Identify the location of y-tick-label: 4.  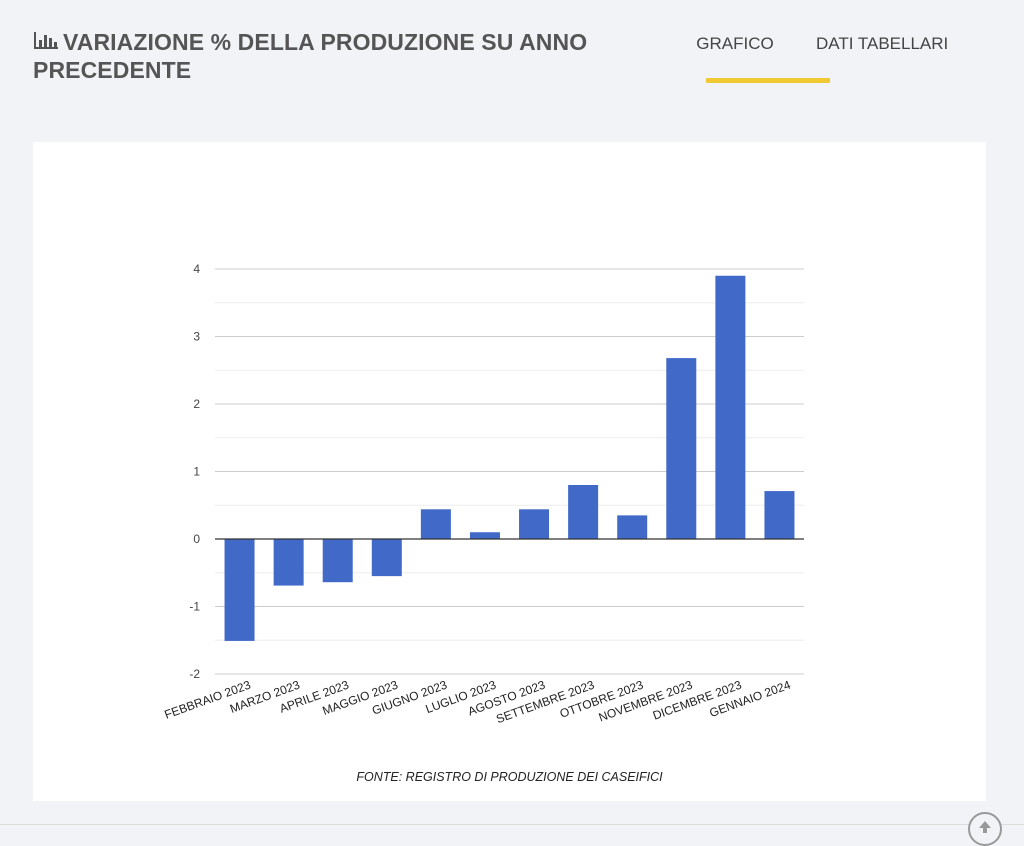
(196, 269).